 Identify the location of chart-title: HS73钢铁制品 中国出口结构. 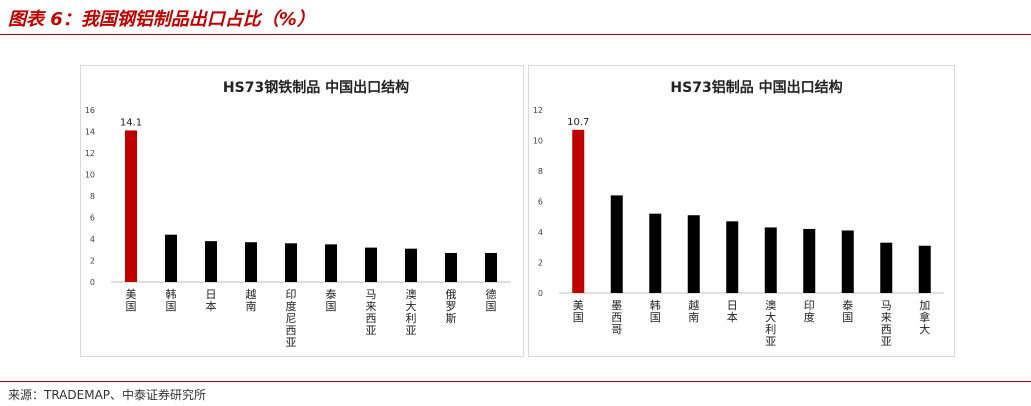
(316, 87).